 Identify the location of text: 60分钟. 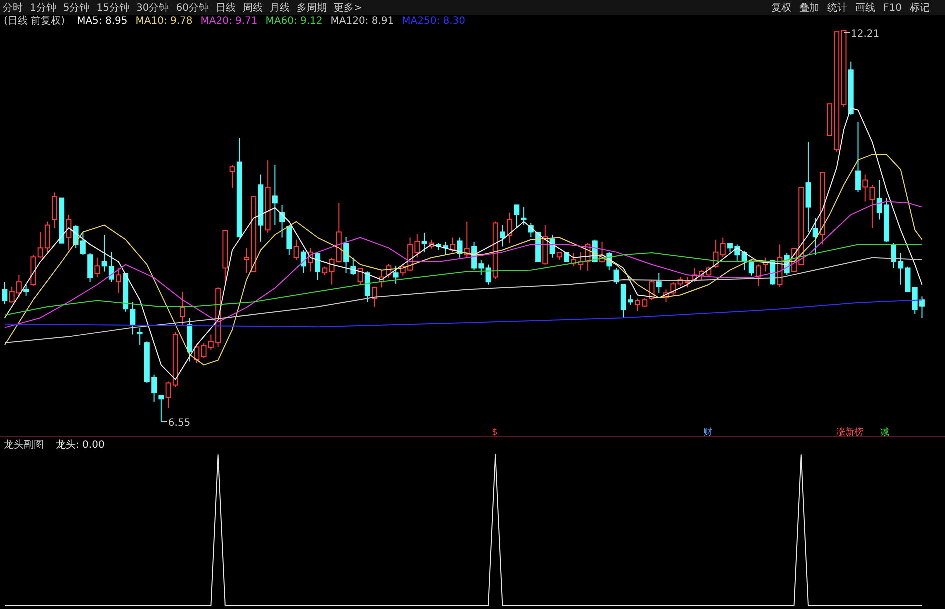
(192, 8).